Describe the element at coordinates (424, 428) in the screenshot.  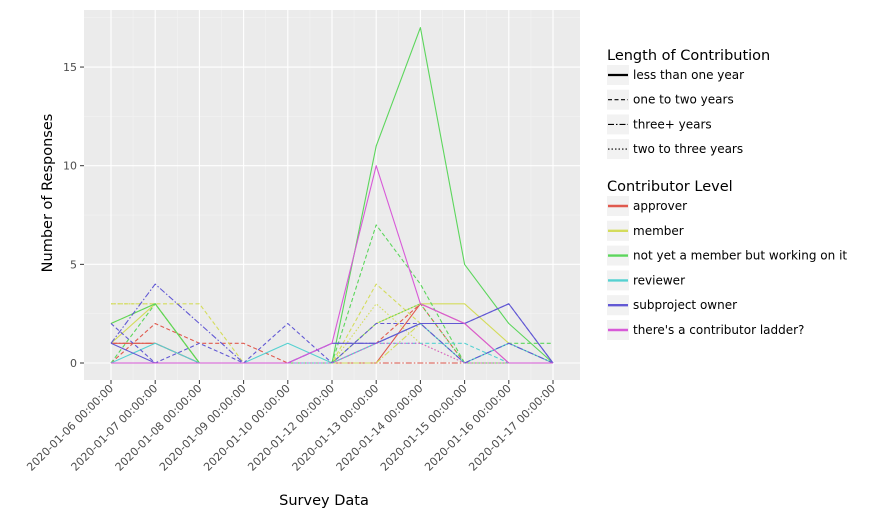
I see `x-tick-label: 2020-01-15 00:00:00` at that location.